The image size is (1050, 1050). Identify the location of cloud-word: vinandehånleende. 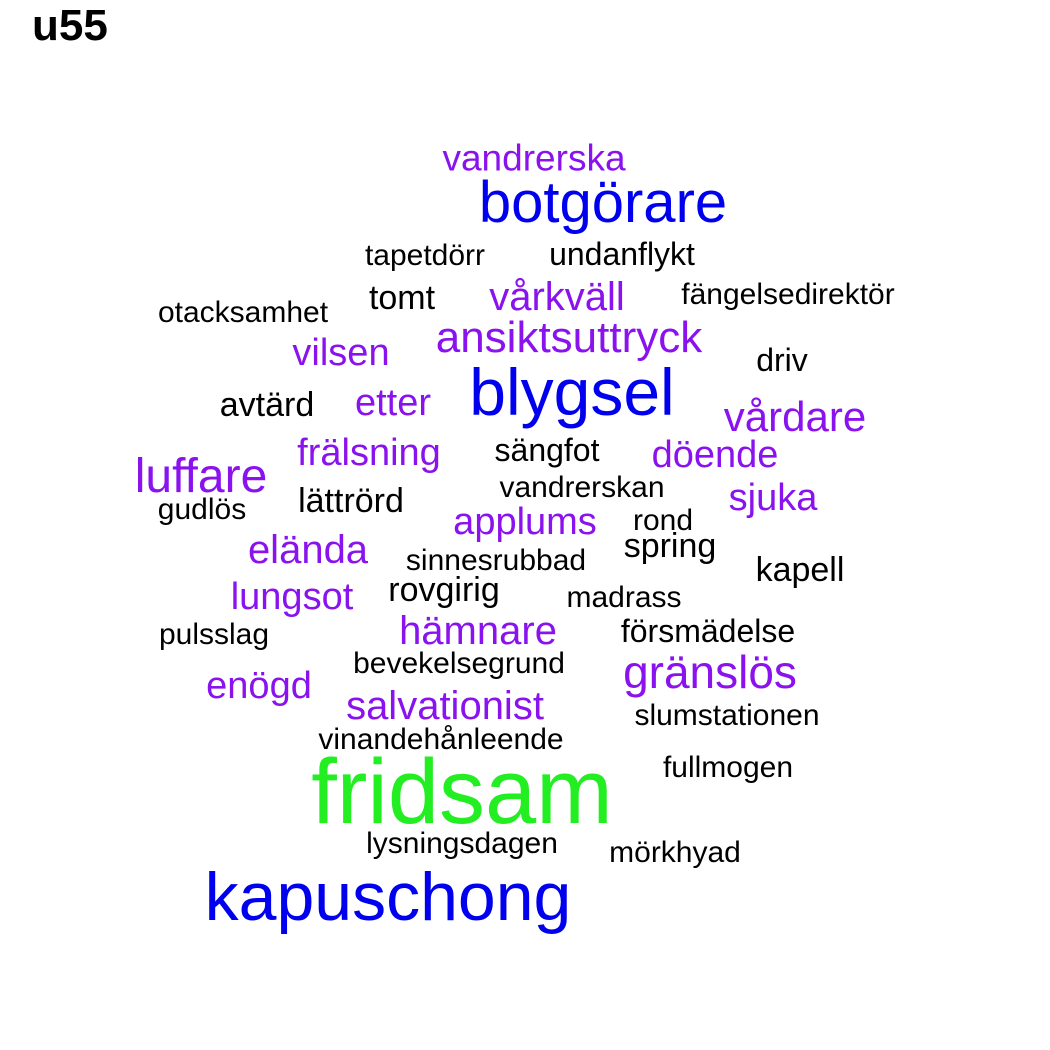
(441, 739).